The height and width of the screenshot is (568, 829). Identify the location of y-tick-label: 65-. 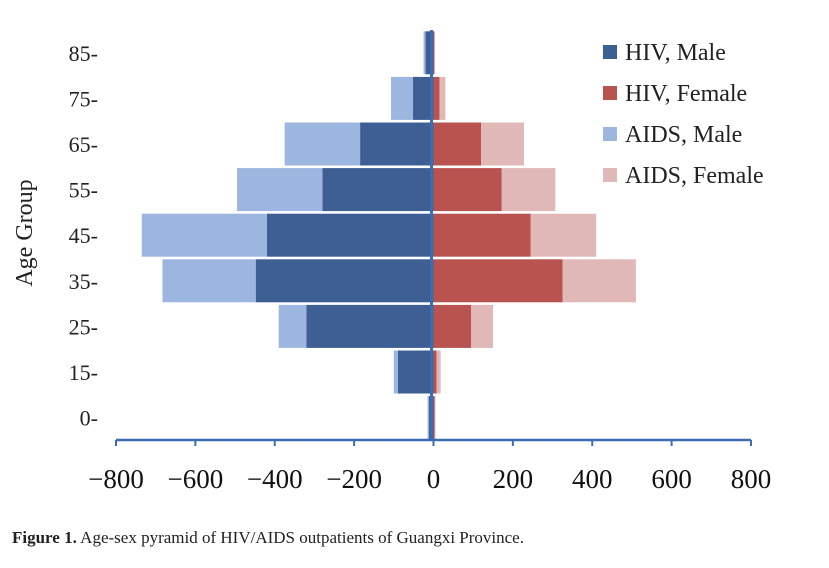
(83, 144).